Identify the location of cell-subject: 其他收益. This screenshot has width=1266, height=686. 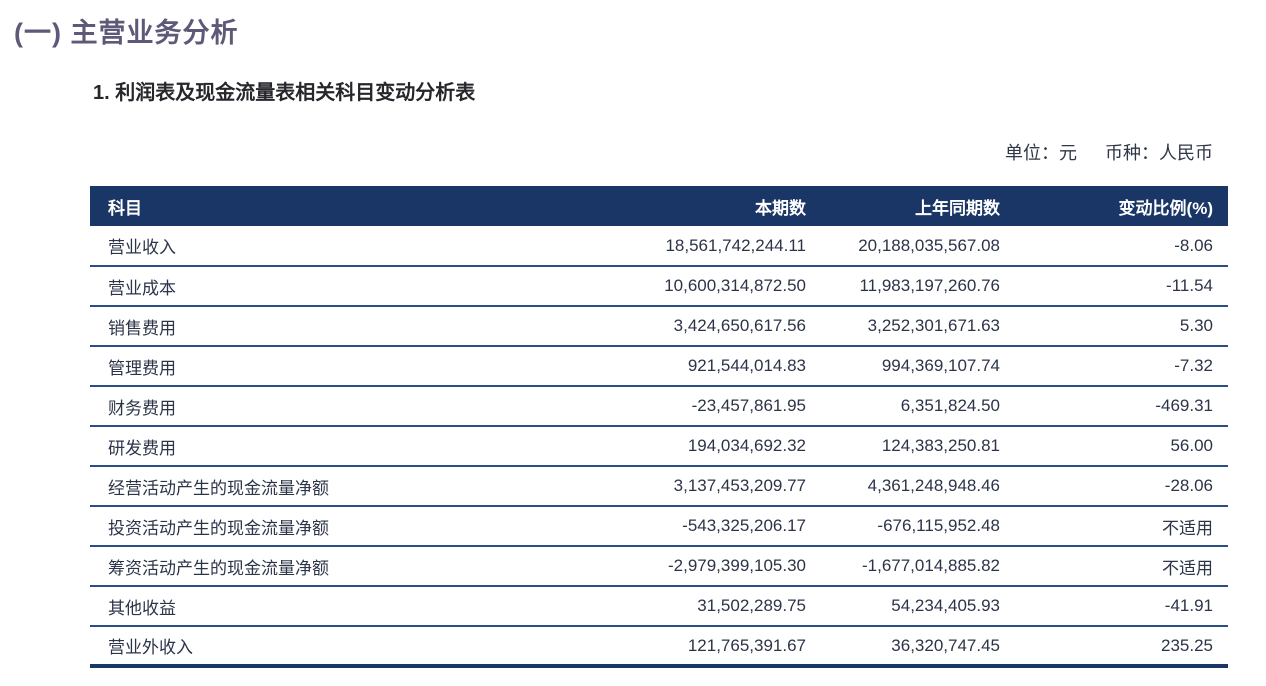
(353, 606).